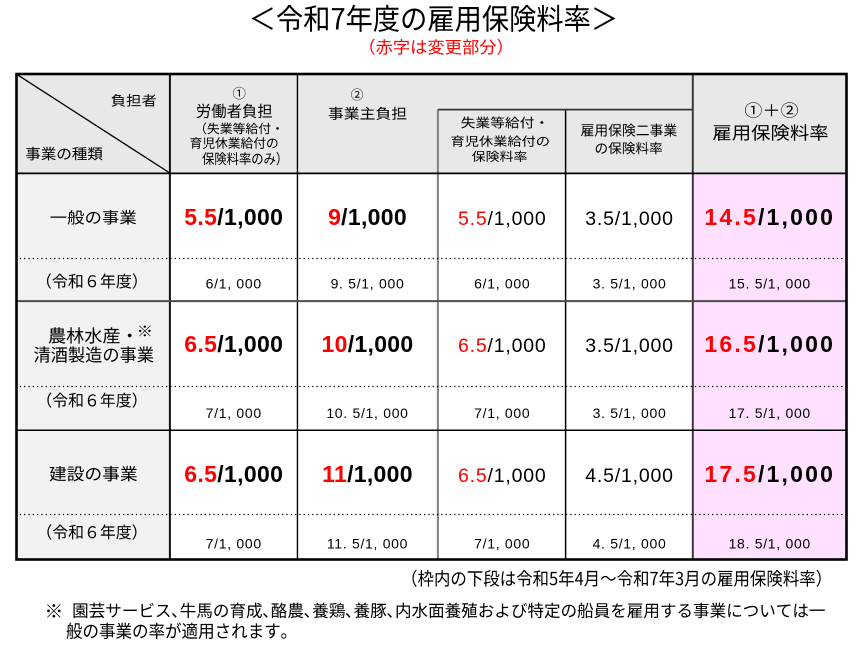 The height and width of the screenshot is (650, 862). What do you see at coordinates (367, 544) in the screenshot?
I see `svg-text: 11. 5/1, 000` at bounding box center [367, 544].